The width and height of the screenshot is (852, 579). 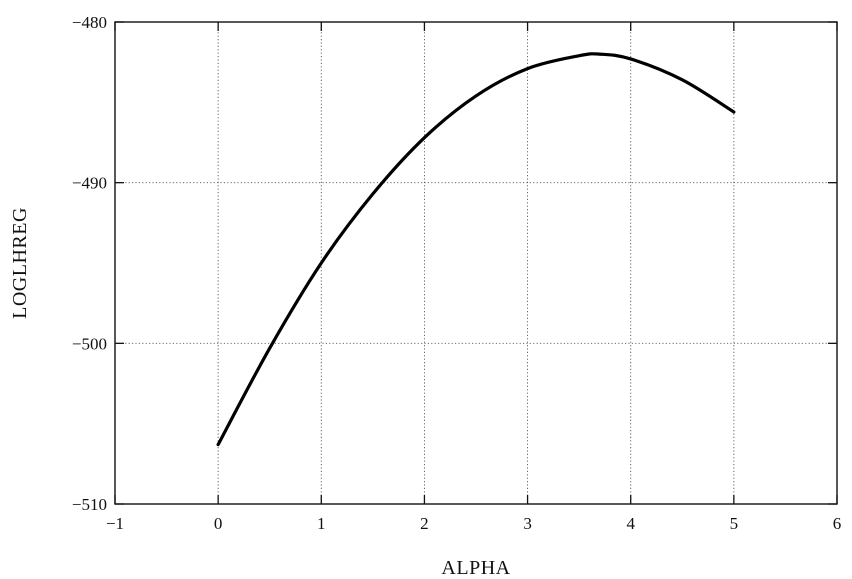 What do you see at coordinates (89, 22) in the screenshot?
I see `y-tick-label: −480` at bounding box center [89, 22].